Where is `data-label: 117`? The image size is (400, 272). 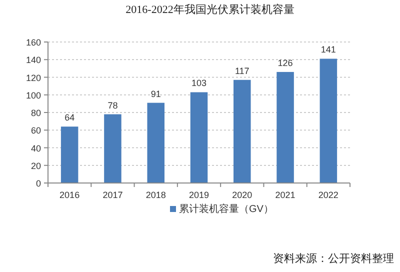
data-label: 117 is located at coordinates (242, 71).